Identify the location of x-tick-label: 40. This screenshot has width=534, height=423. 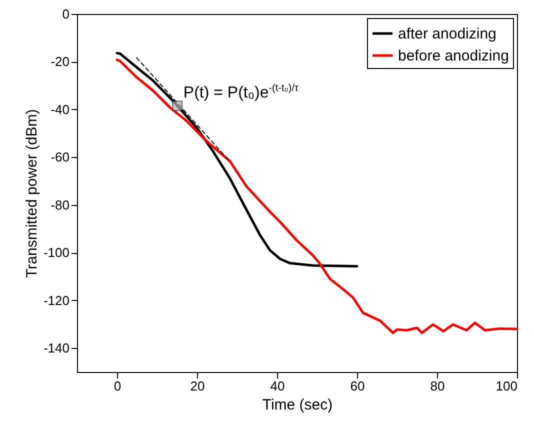
(277, 386).